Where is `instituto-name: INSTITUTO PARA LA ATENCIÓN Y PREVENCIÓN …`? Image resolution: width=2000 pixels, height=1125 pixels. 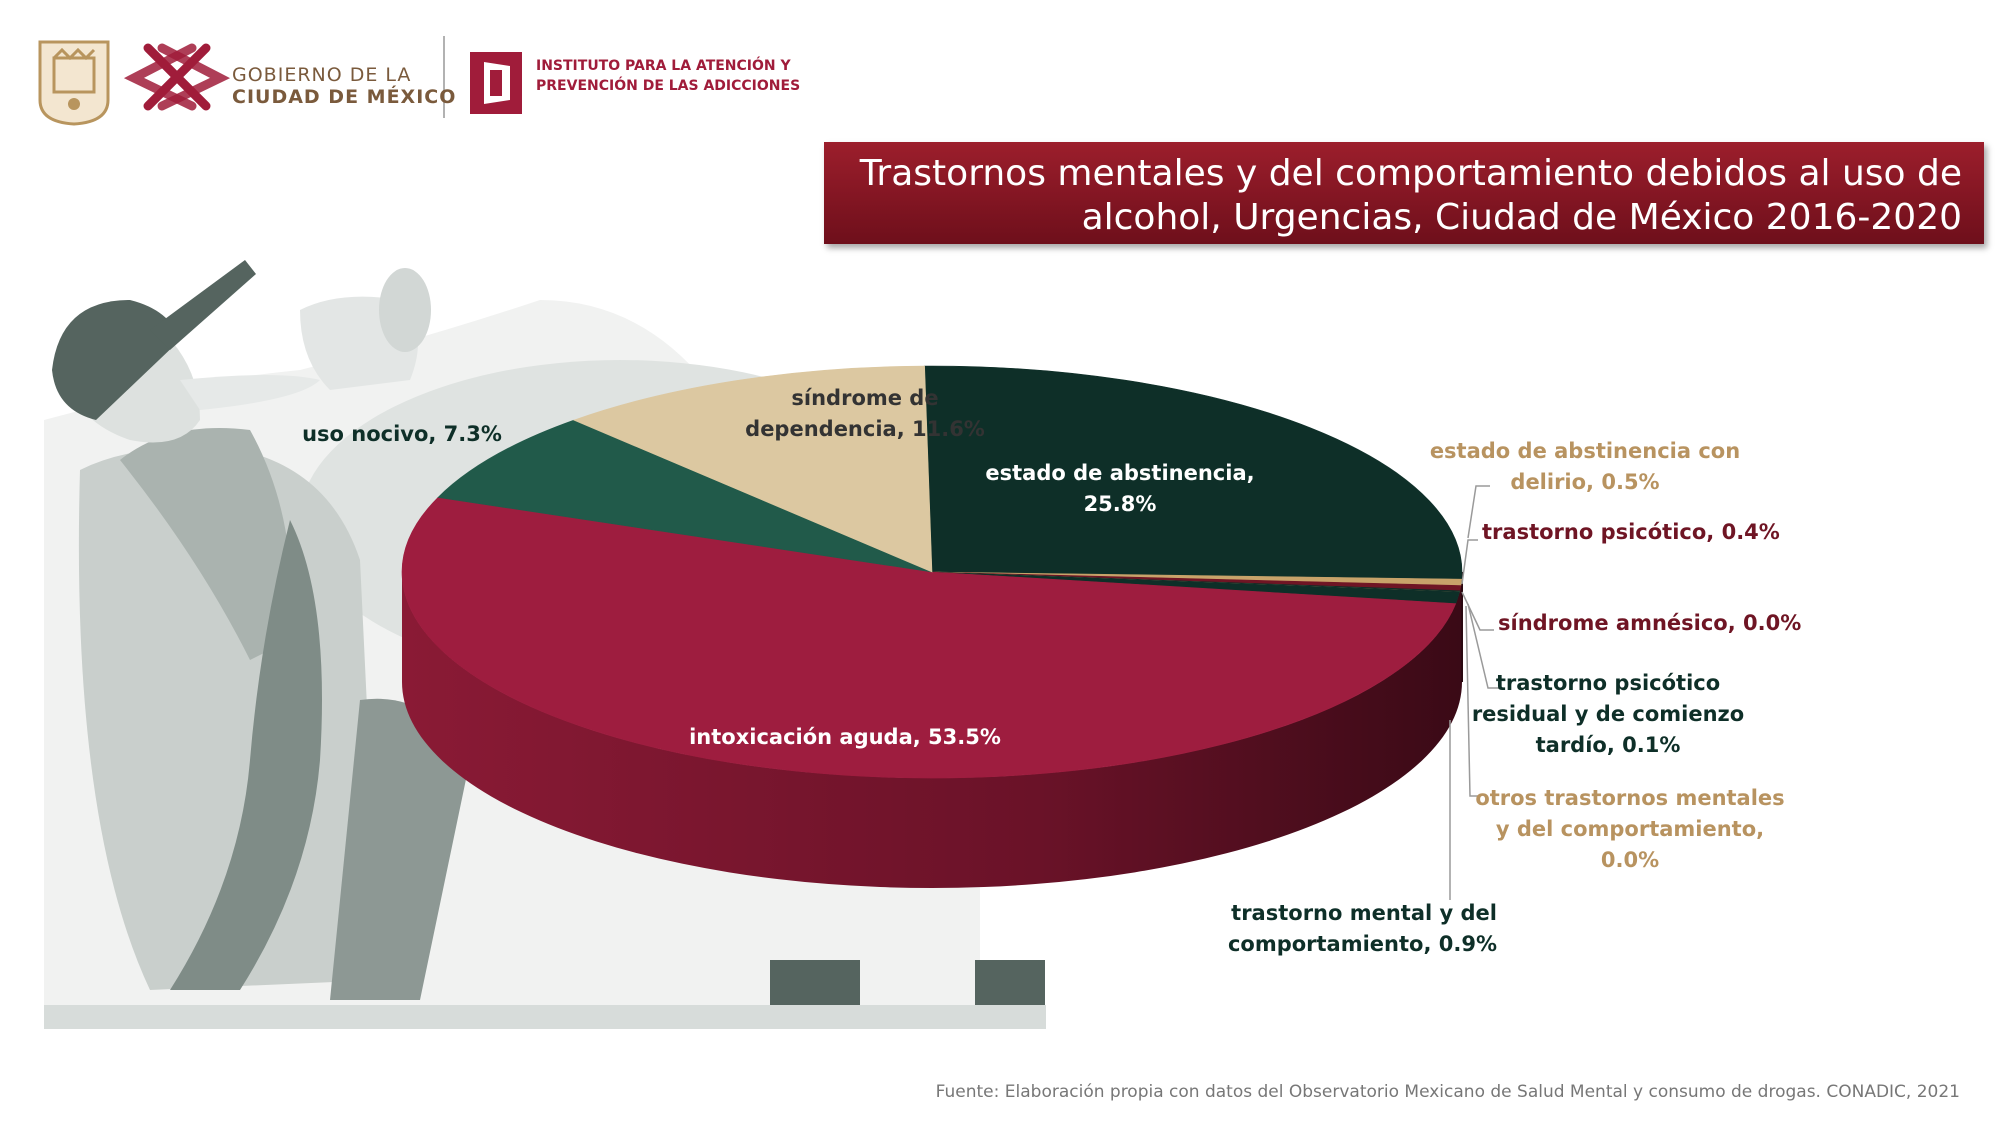
instituto-name: INSTITUTO PARA LA ATENCIÓN Y PREVENCIÓN … is located at coordinates (668, 76).